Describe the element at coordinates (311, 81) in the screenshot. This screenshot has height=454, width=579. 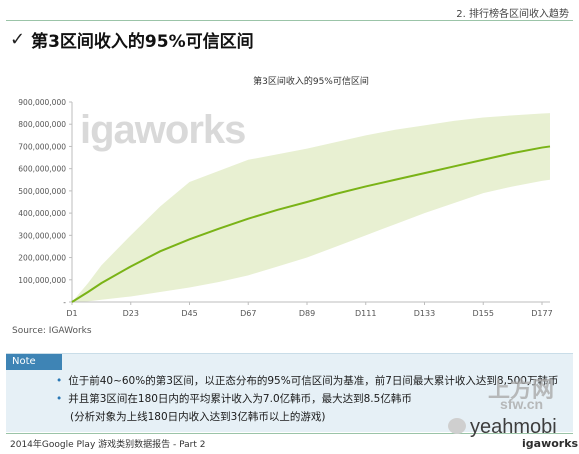
I see `chart-title: 第3区间收入的95%可信区间` at that location.